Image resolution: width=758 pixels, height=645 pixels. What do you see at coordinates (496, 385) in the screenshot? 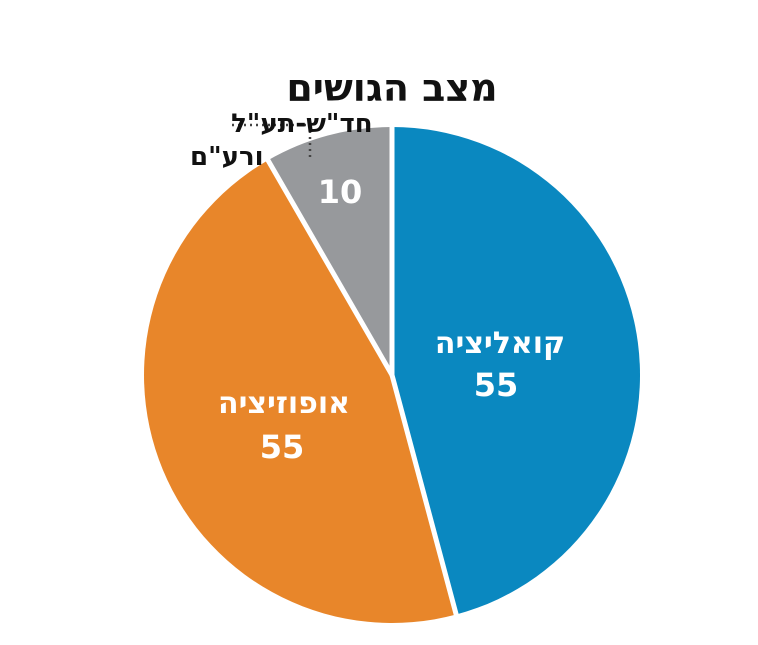
I see `slice-value-coalition: 55` at bounding box center [496, 385].